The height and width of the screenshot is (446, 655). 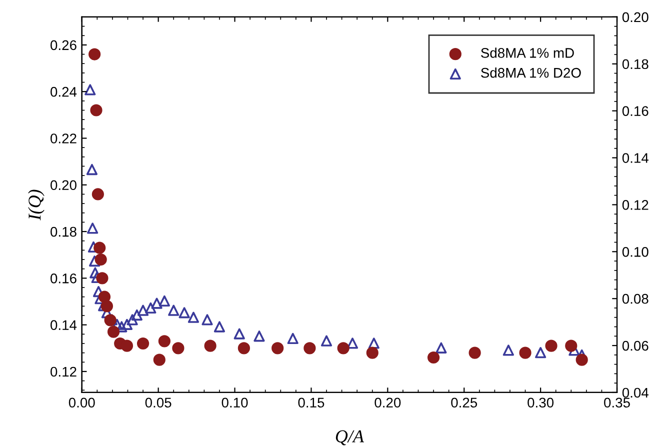 I want to click on y2-tick-label: 0.08, so click(x=635, y=299).